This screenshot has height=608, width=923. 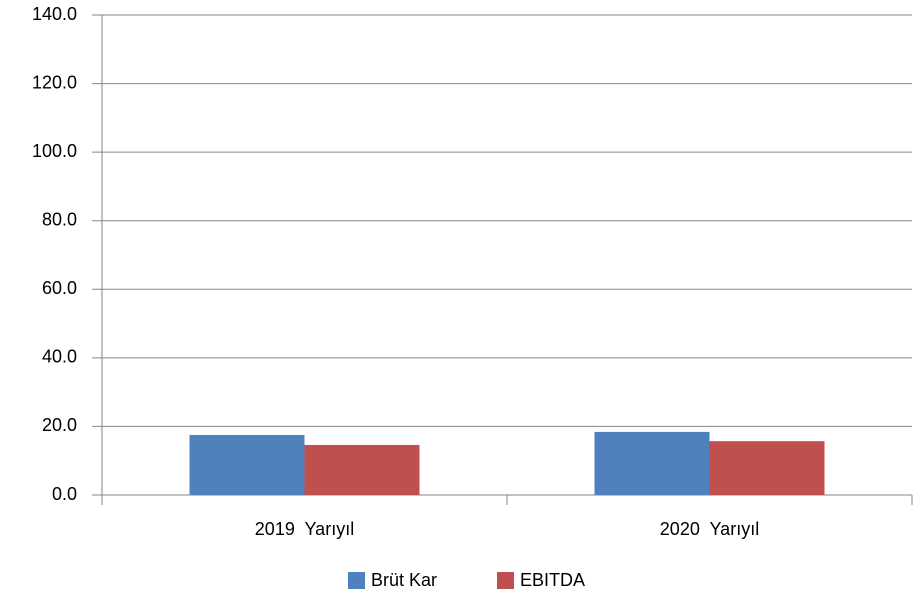 I want to click on legend-label: EBITDA, so click(x=552, y=580).